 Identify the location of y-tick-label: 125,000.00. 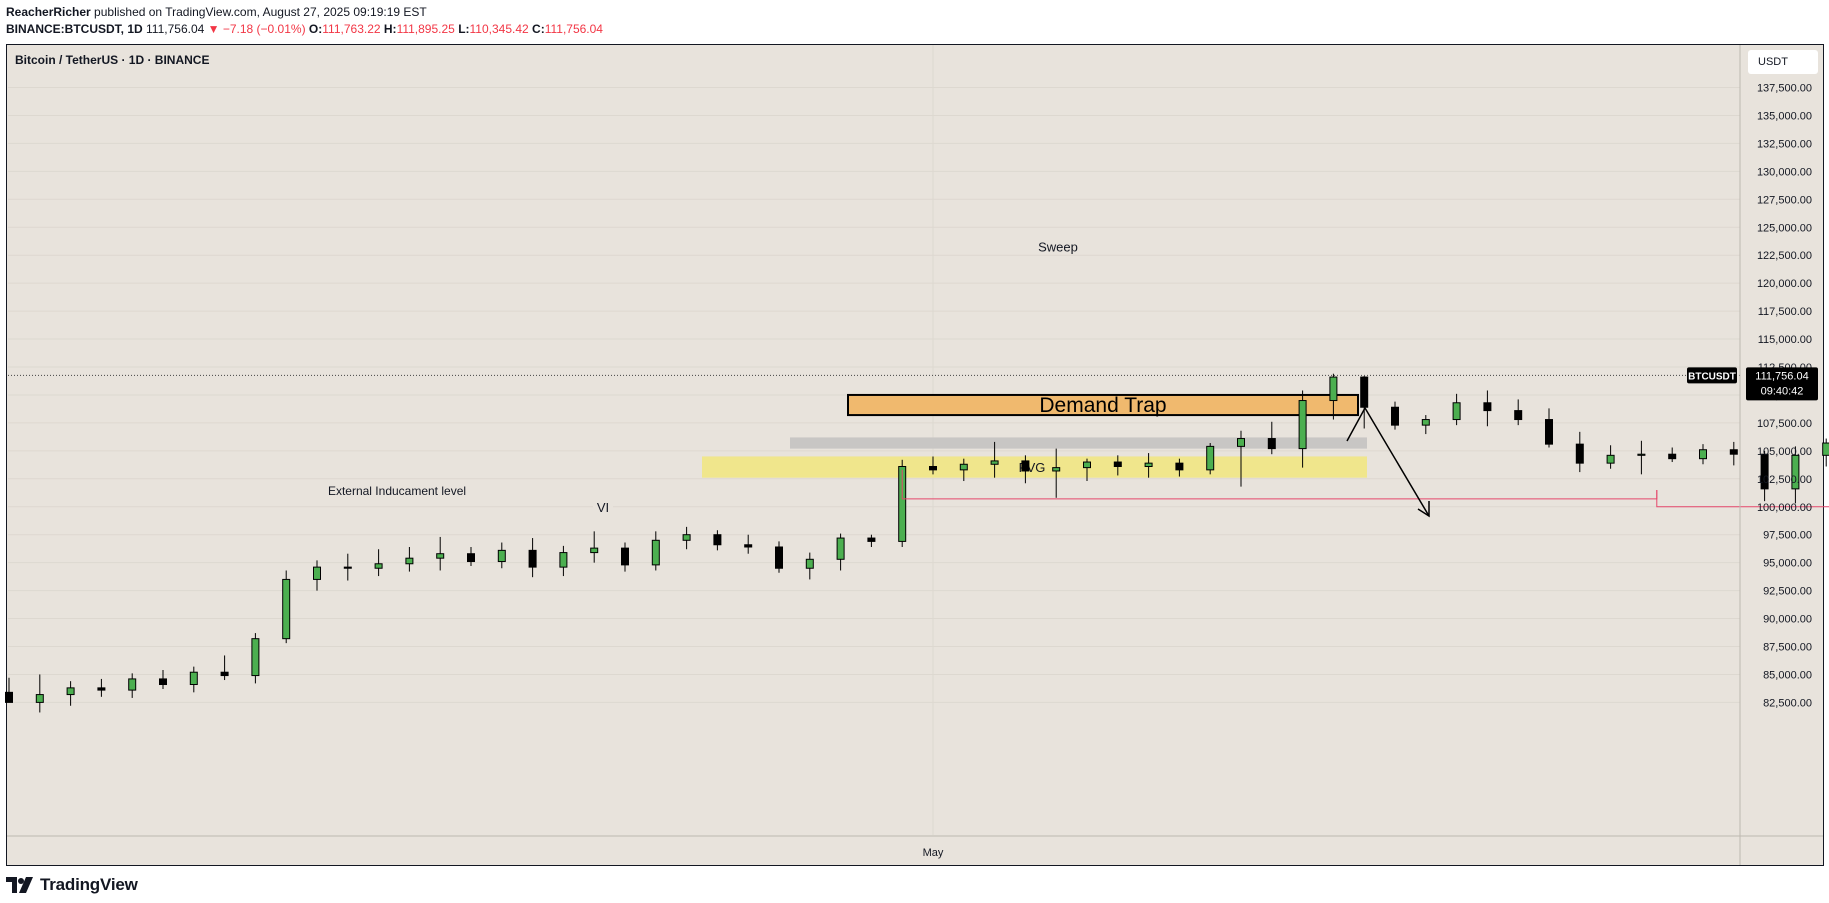
(1784, 228).